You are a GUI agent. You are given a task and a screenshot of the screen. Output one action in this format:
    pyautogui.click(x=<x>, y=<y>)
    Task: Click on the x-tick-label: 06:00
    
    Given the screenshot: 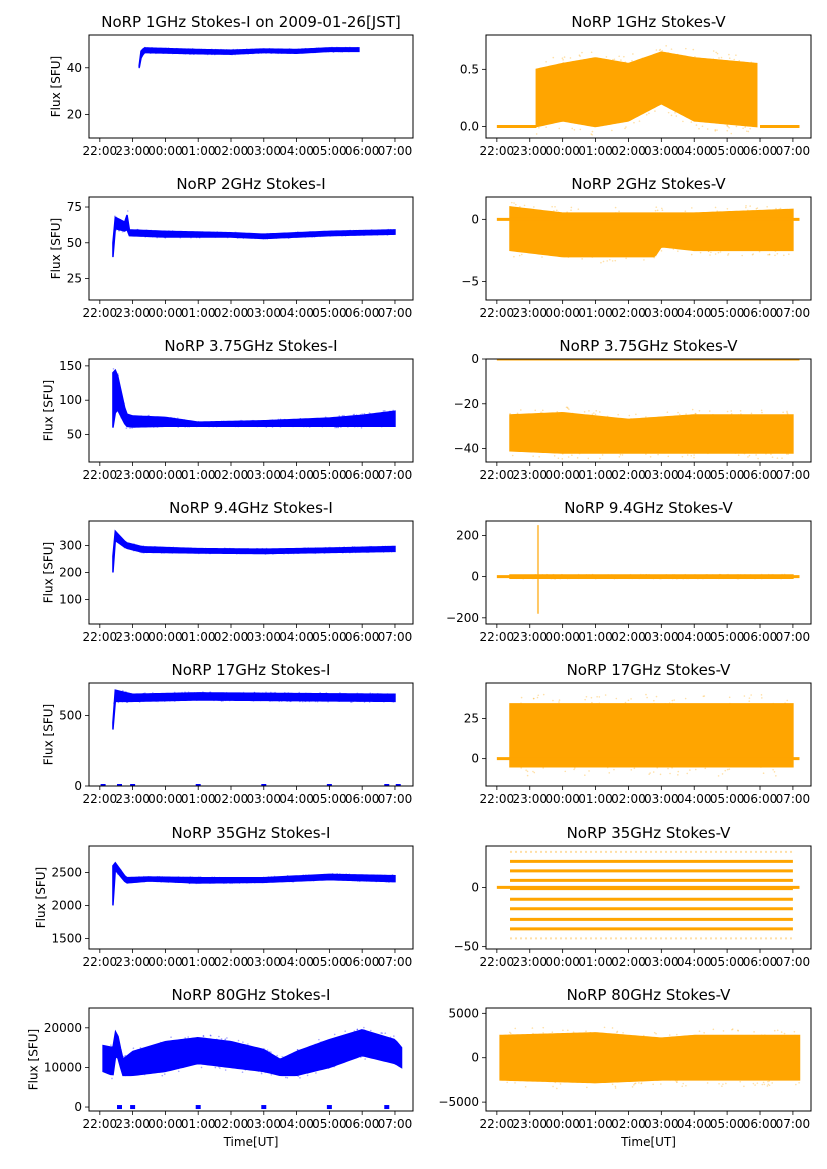 What is the action you would take?
    pyautogui.click(x=760, y=799)
    